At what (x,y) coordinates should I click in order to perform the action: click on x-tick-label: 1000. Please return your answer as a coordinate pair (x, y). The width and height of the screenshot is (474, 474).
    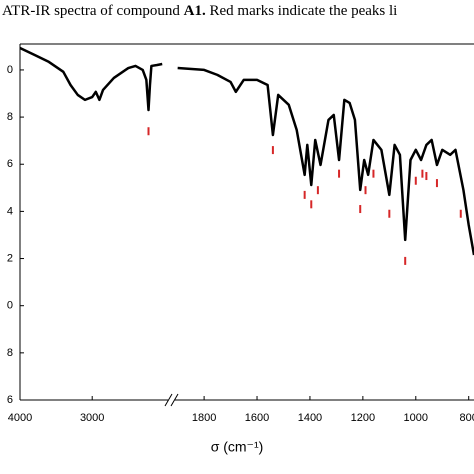
    Looking at the image, I should click on (416, 418).